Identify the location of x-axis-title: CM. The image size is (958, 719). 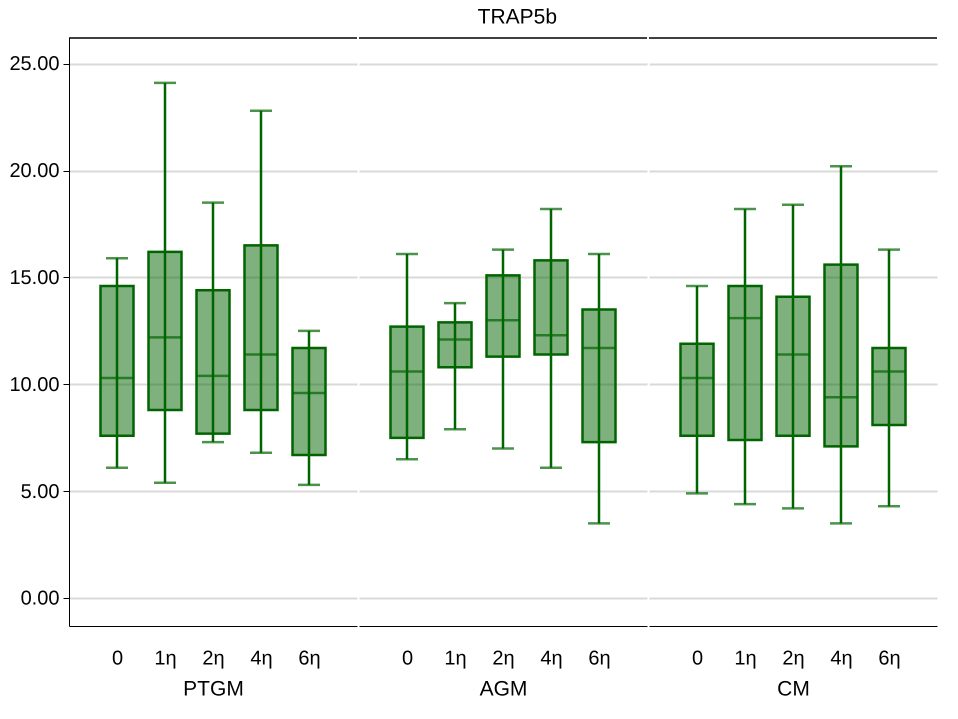
(793, 689).